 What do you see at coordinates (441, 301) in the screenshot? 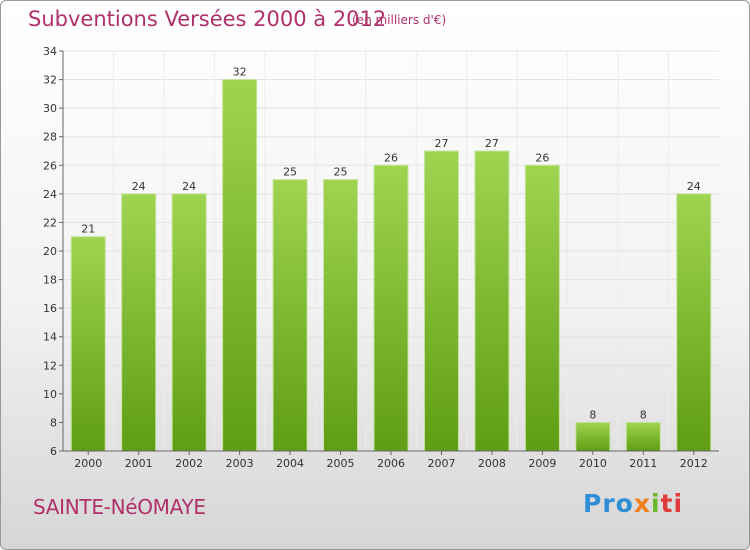
I see `bar-2007` at bounding box center [441, 301].